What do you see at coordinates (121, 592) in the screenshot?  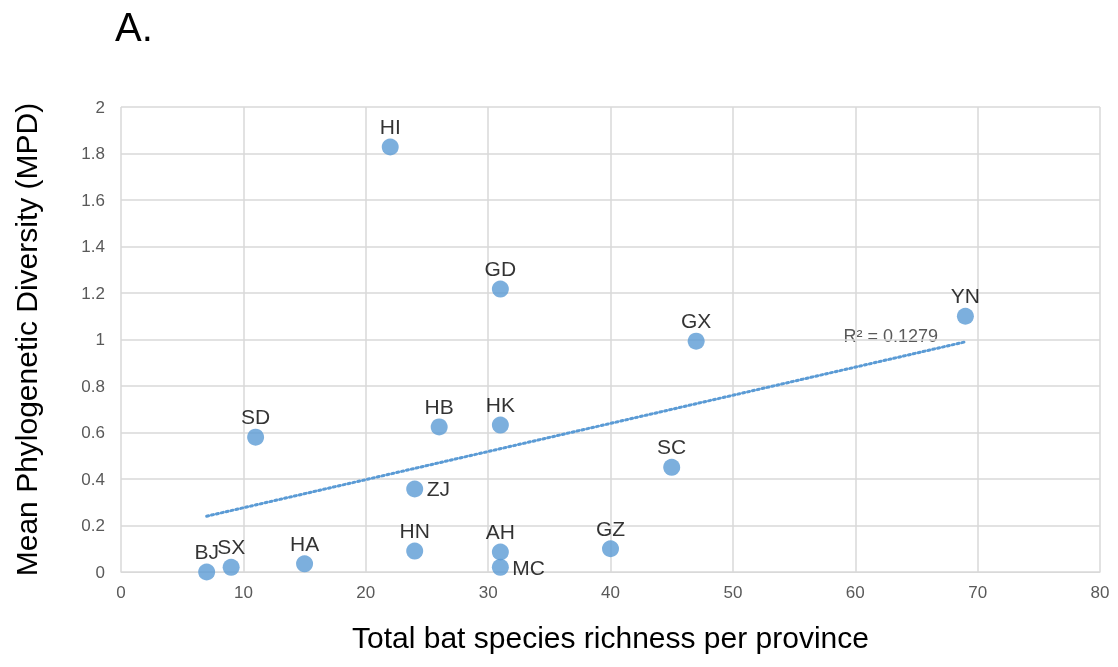 I see `x-tick-label: 0` at bounding box center [121, 592].